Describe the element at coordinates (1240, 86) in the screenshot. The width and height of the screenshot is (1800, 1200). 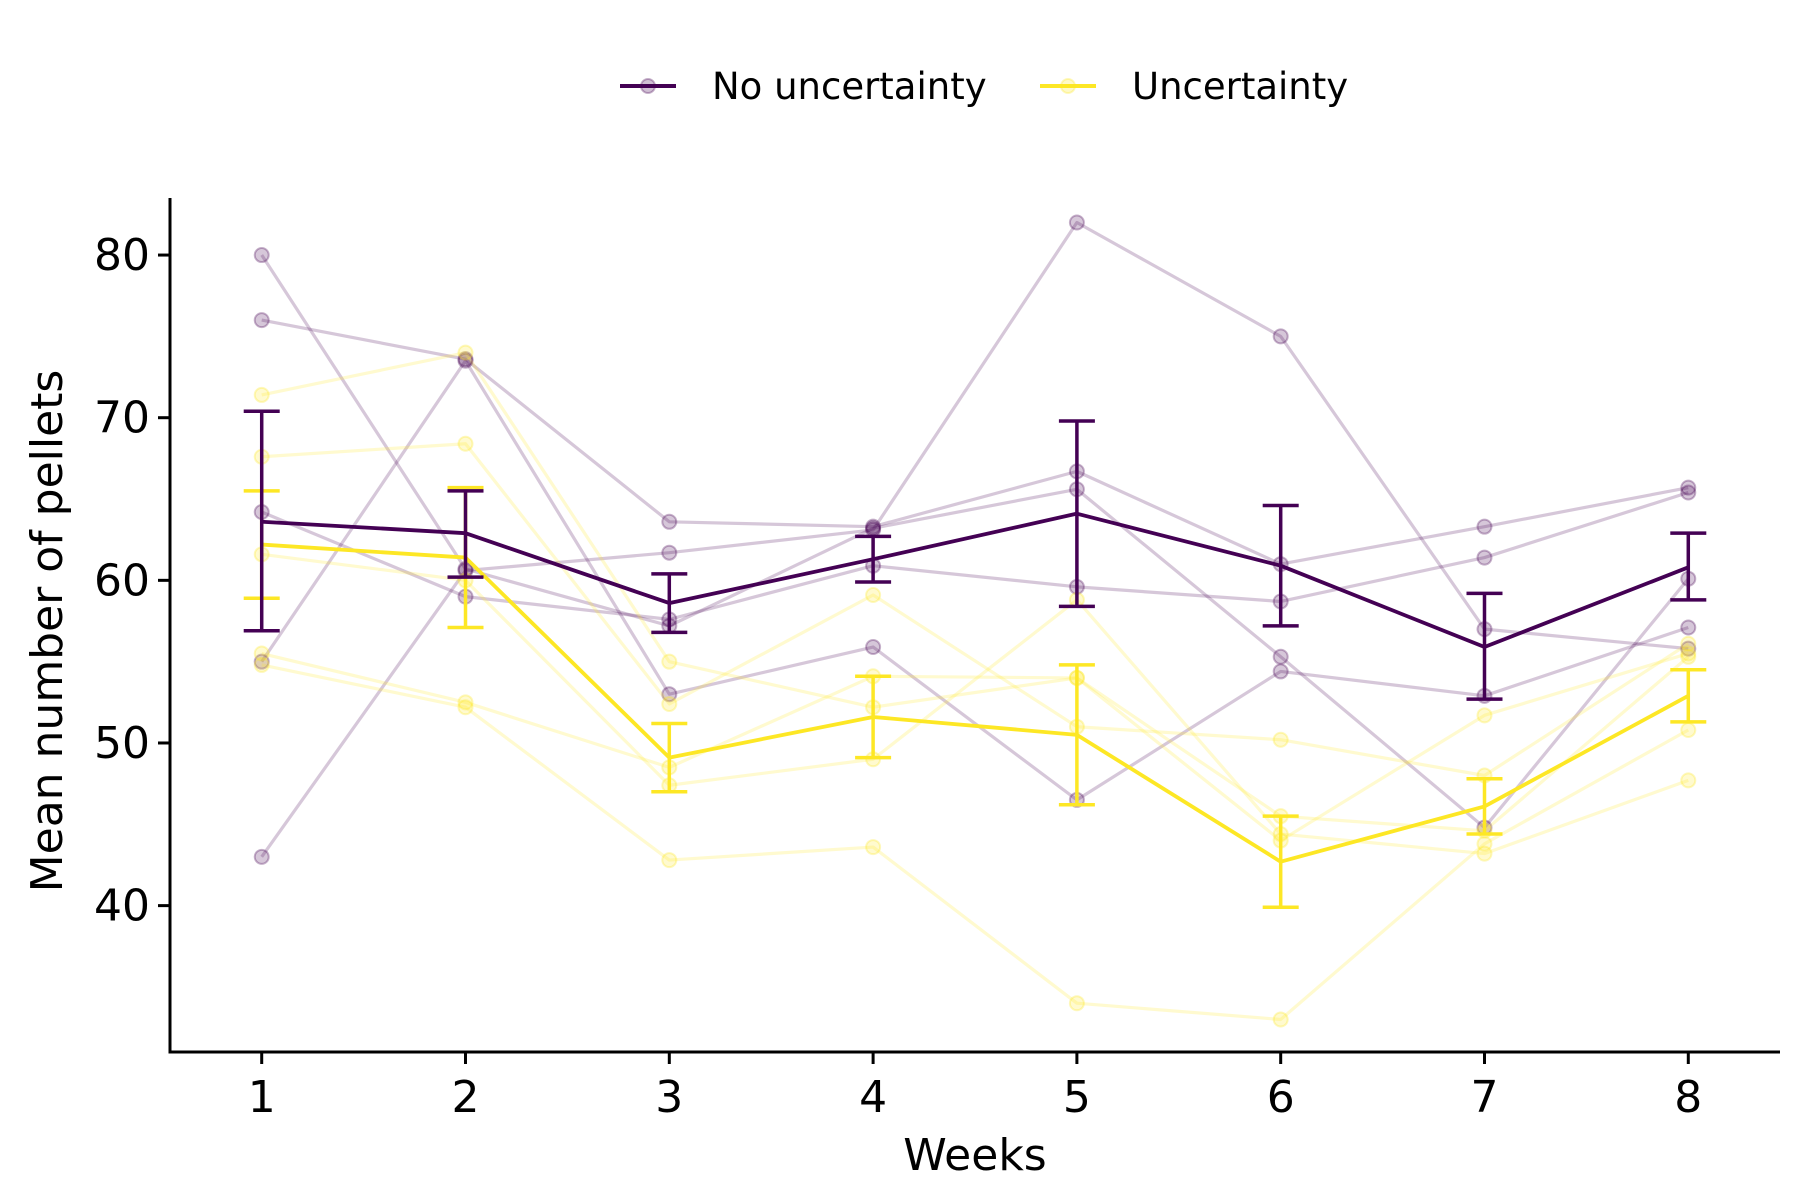
I see `legend-label: Uncertainty` at that location.